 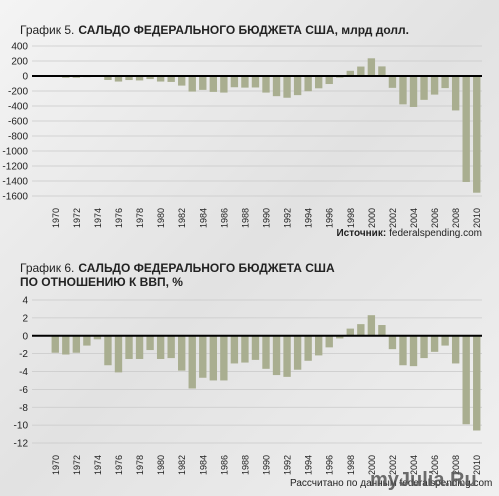 What do you see at coordinates (47, 268) in the screenshot?
I see `title-label: График 6.` at bounding box center [47, 268].